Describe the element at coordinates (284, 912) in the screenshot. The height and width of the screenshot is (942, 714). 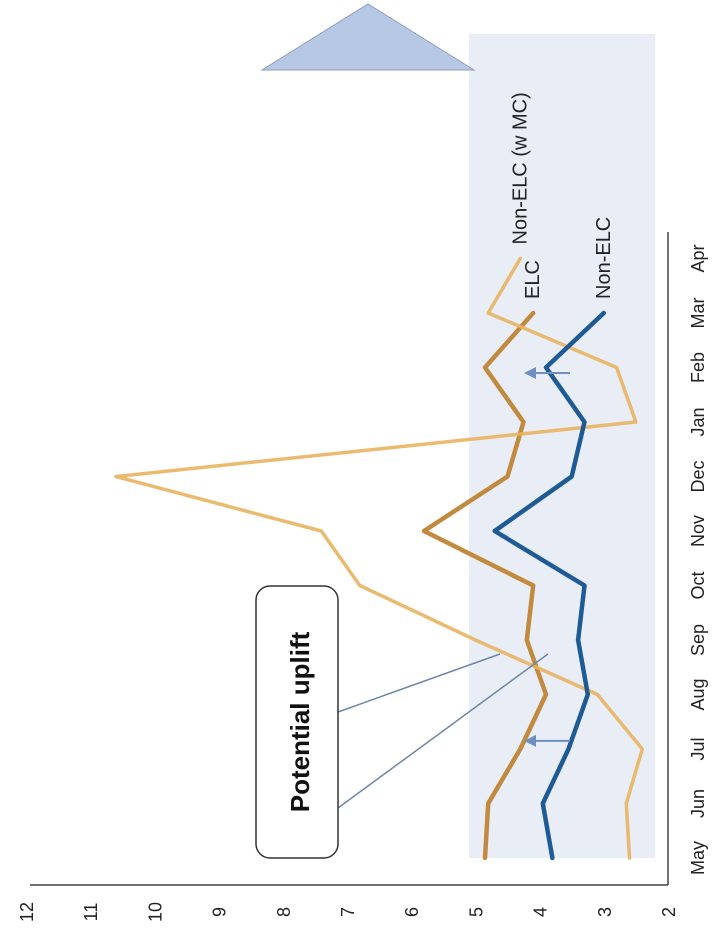
I see `value-tick-label: 8` at that location.